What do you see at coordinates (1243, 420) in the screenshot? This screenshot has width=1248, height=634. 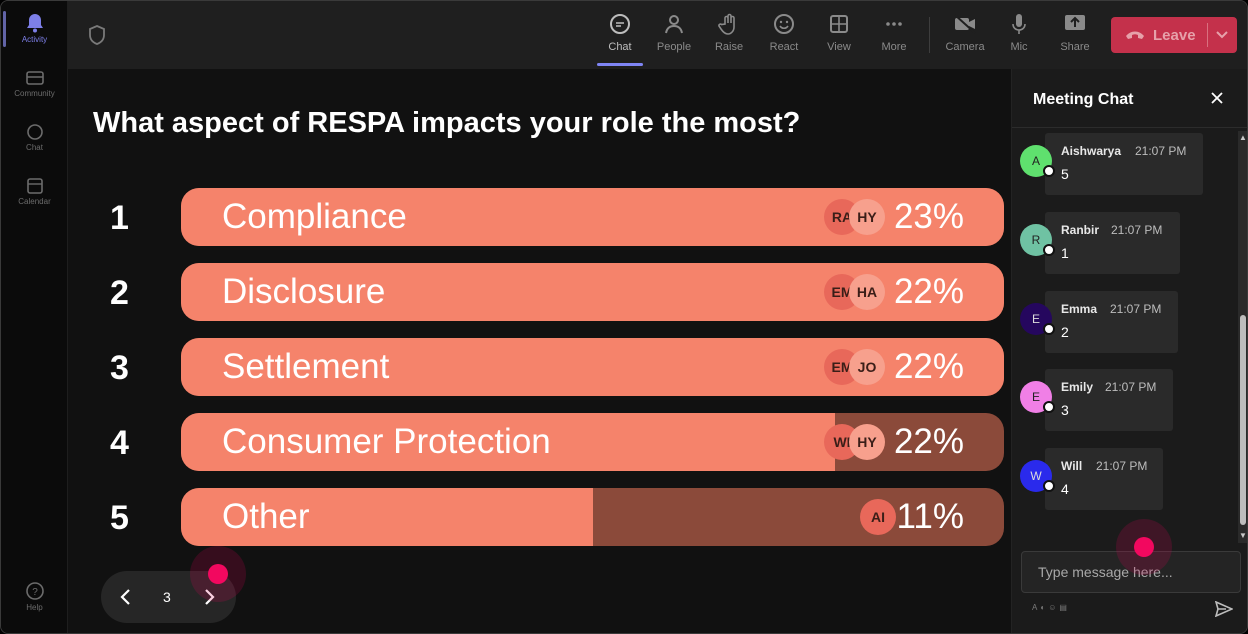 I see `scroll-thumb` at bounding box center [1243, 420].